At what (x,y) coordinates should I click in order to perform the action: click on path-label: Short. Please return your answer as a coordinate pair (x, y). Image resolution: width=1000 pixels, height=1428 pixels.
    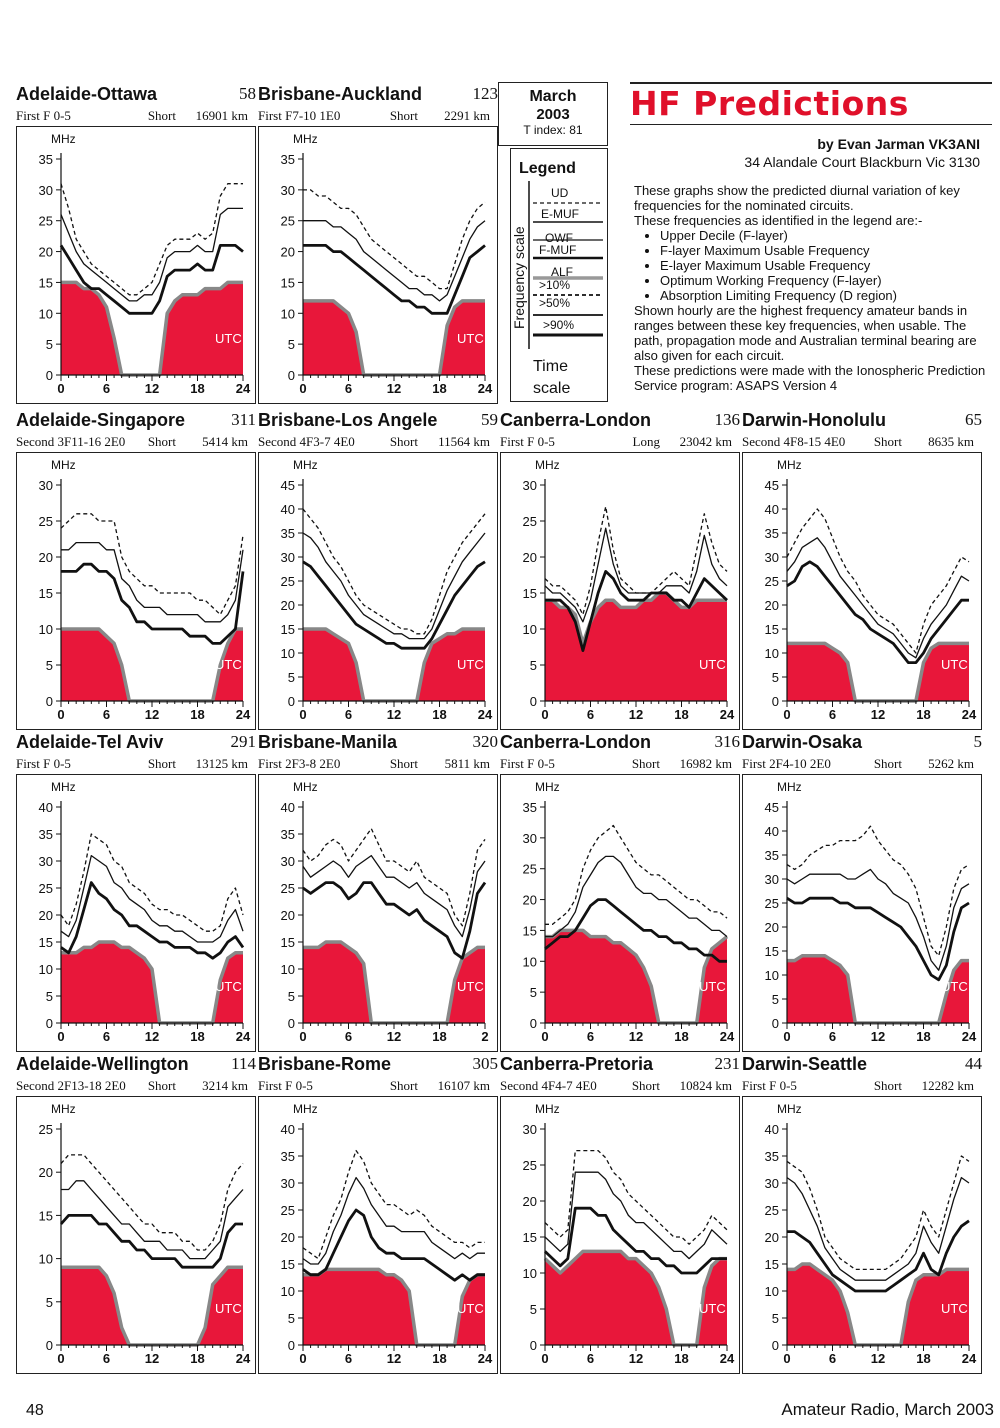
    Looking at the image, I should click on (403, 441).